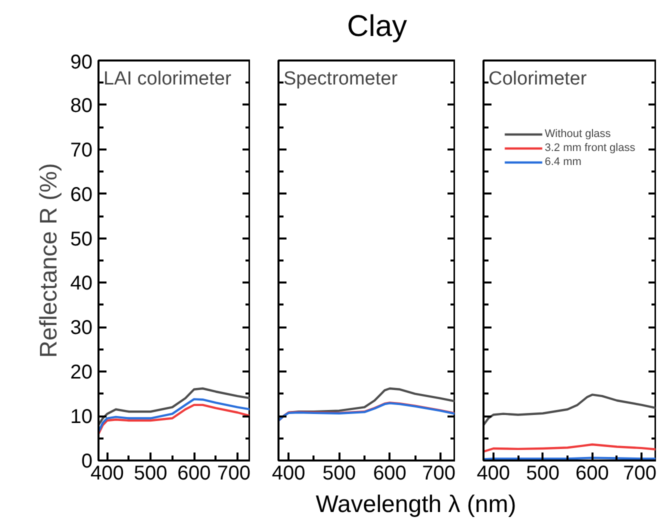  Describe the element at coordinates (563, 162) in the screenshot. I see `legend-label: 6.4 mm` at that location.